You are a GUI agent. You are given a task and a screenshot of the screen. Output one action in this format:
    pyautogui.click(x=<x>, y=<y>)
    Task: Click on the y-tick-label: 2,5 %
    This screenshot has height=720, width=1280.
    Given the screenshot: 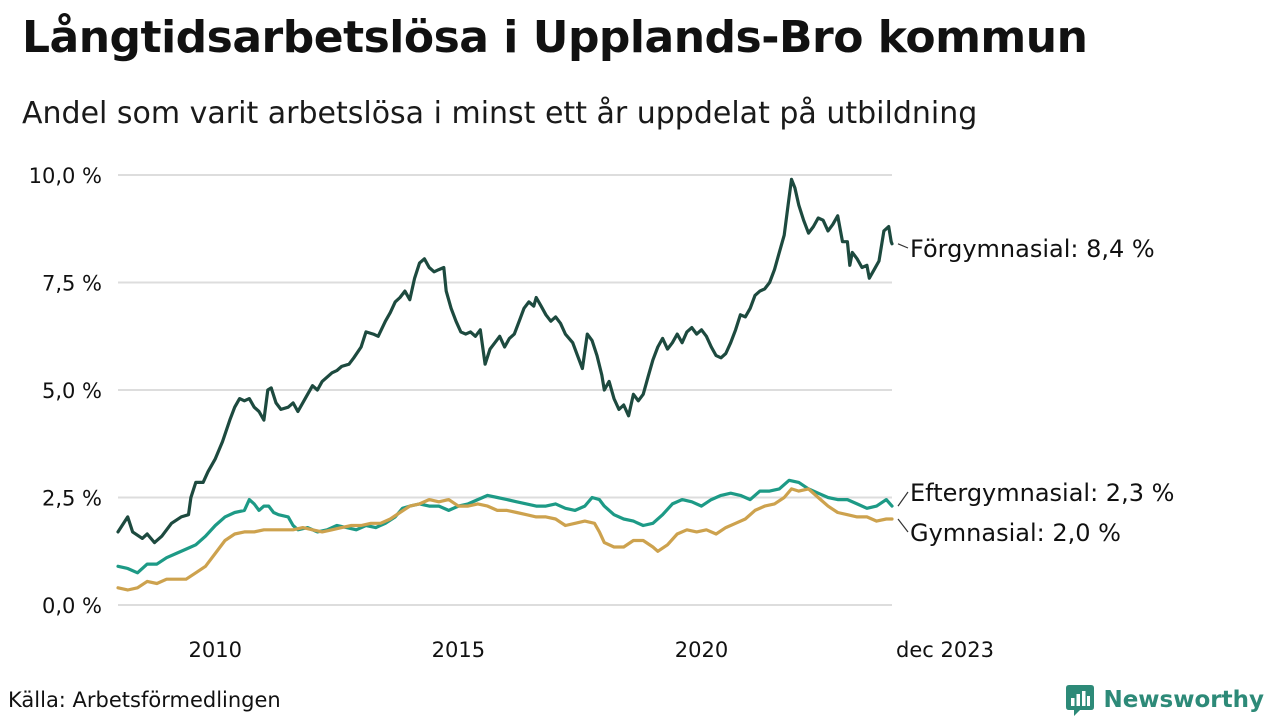 What is the action you would take?
    pyautogui.click(x=72, y=499)
    